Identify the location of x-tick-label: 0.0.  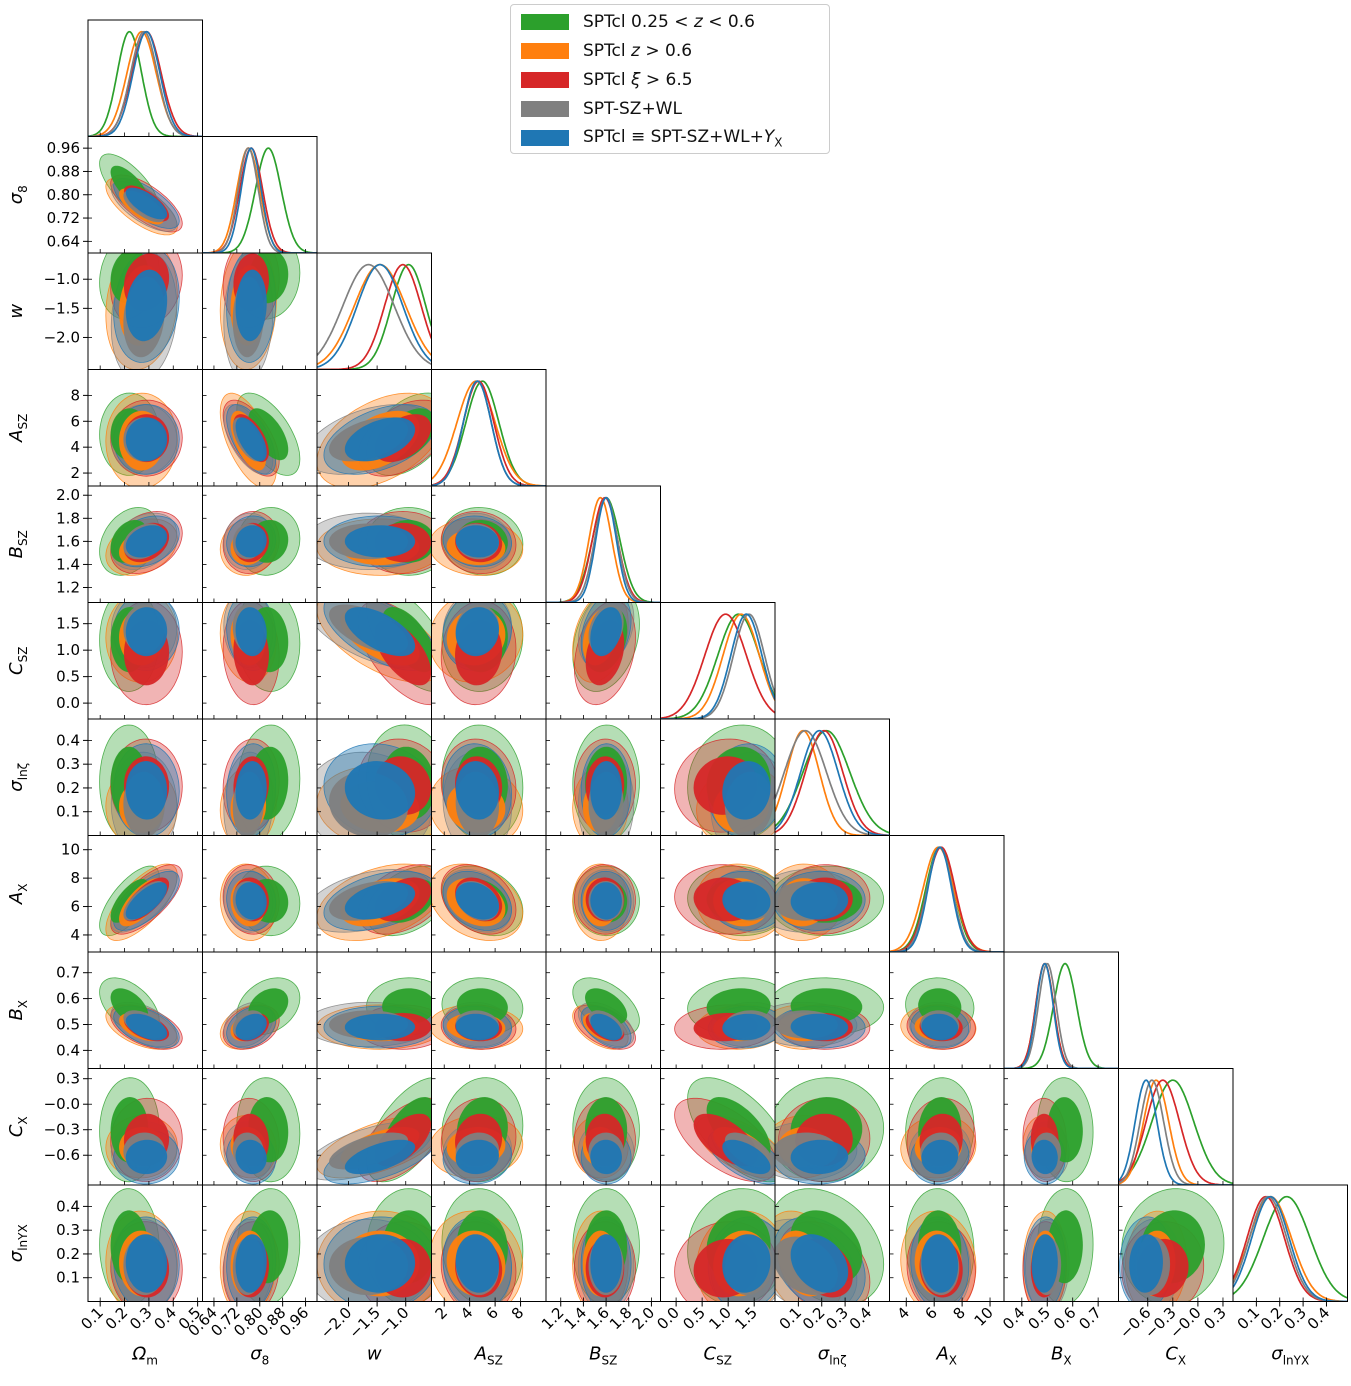
(668, 1319).